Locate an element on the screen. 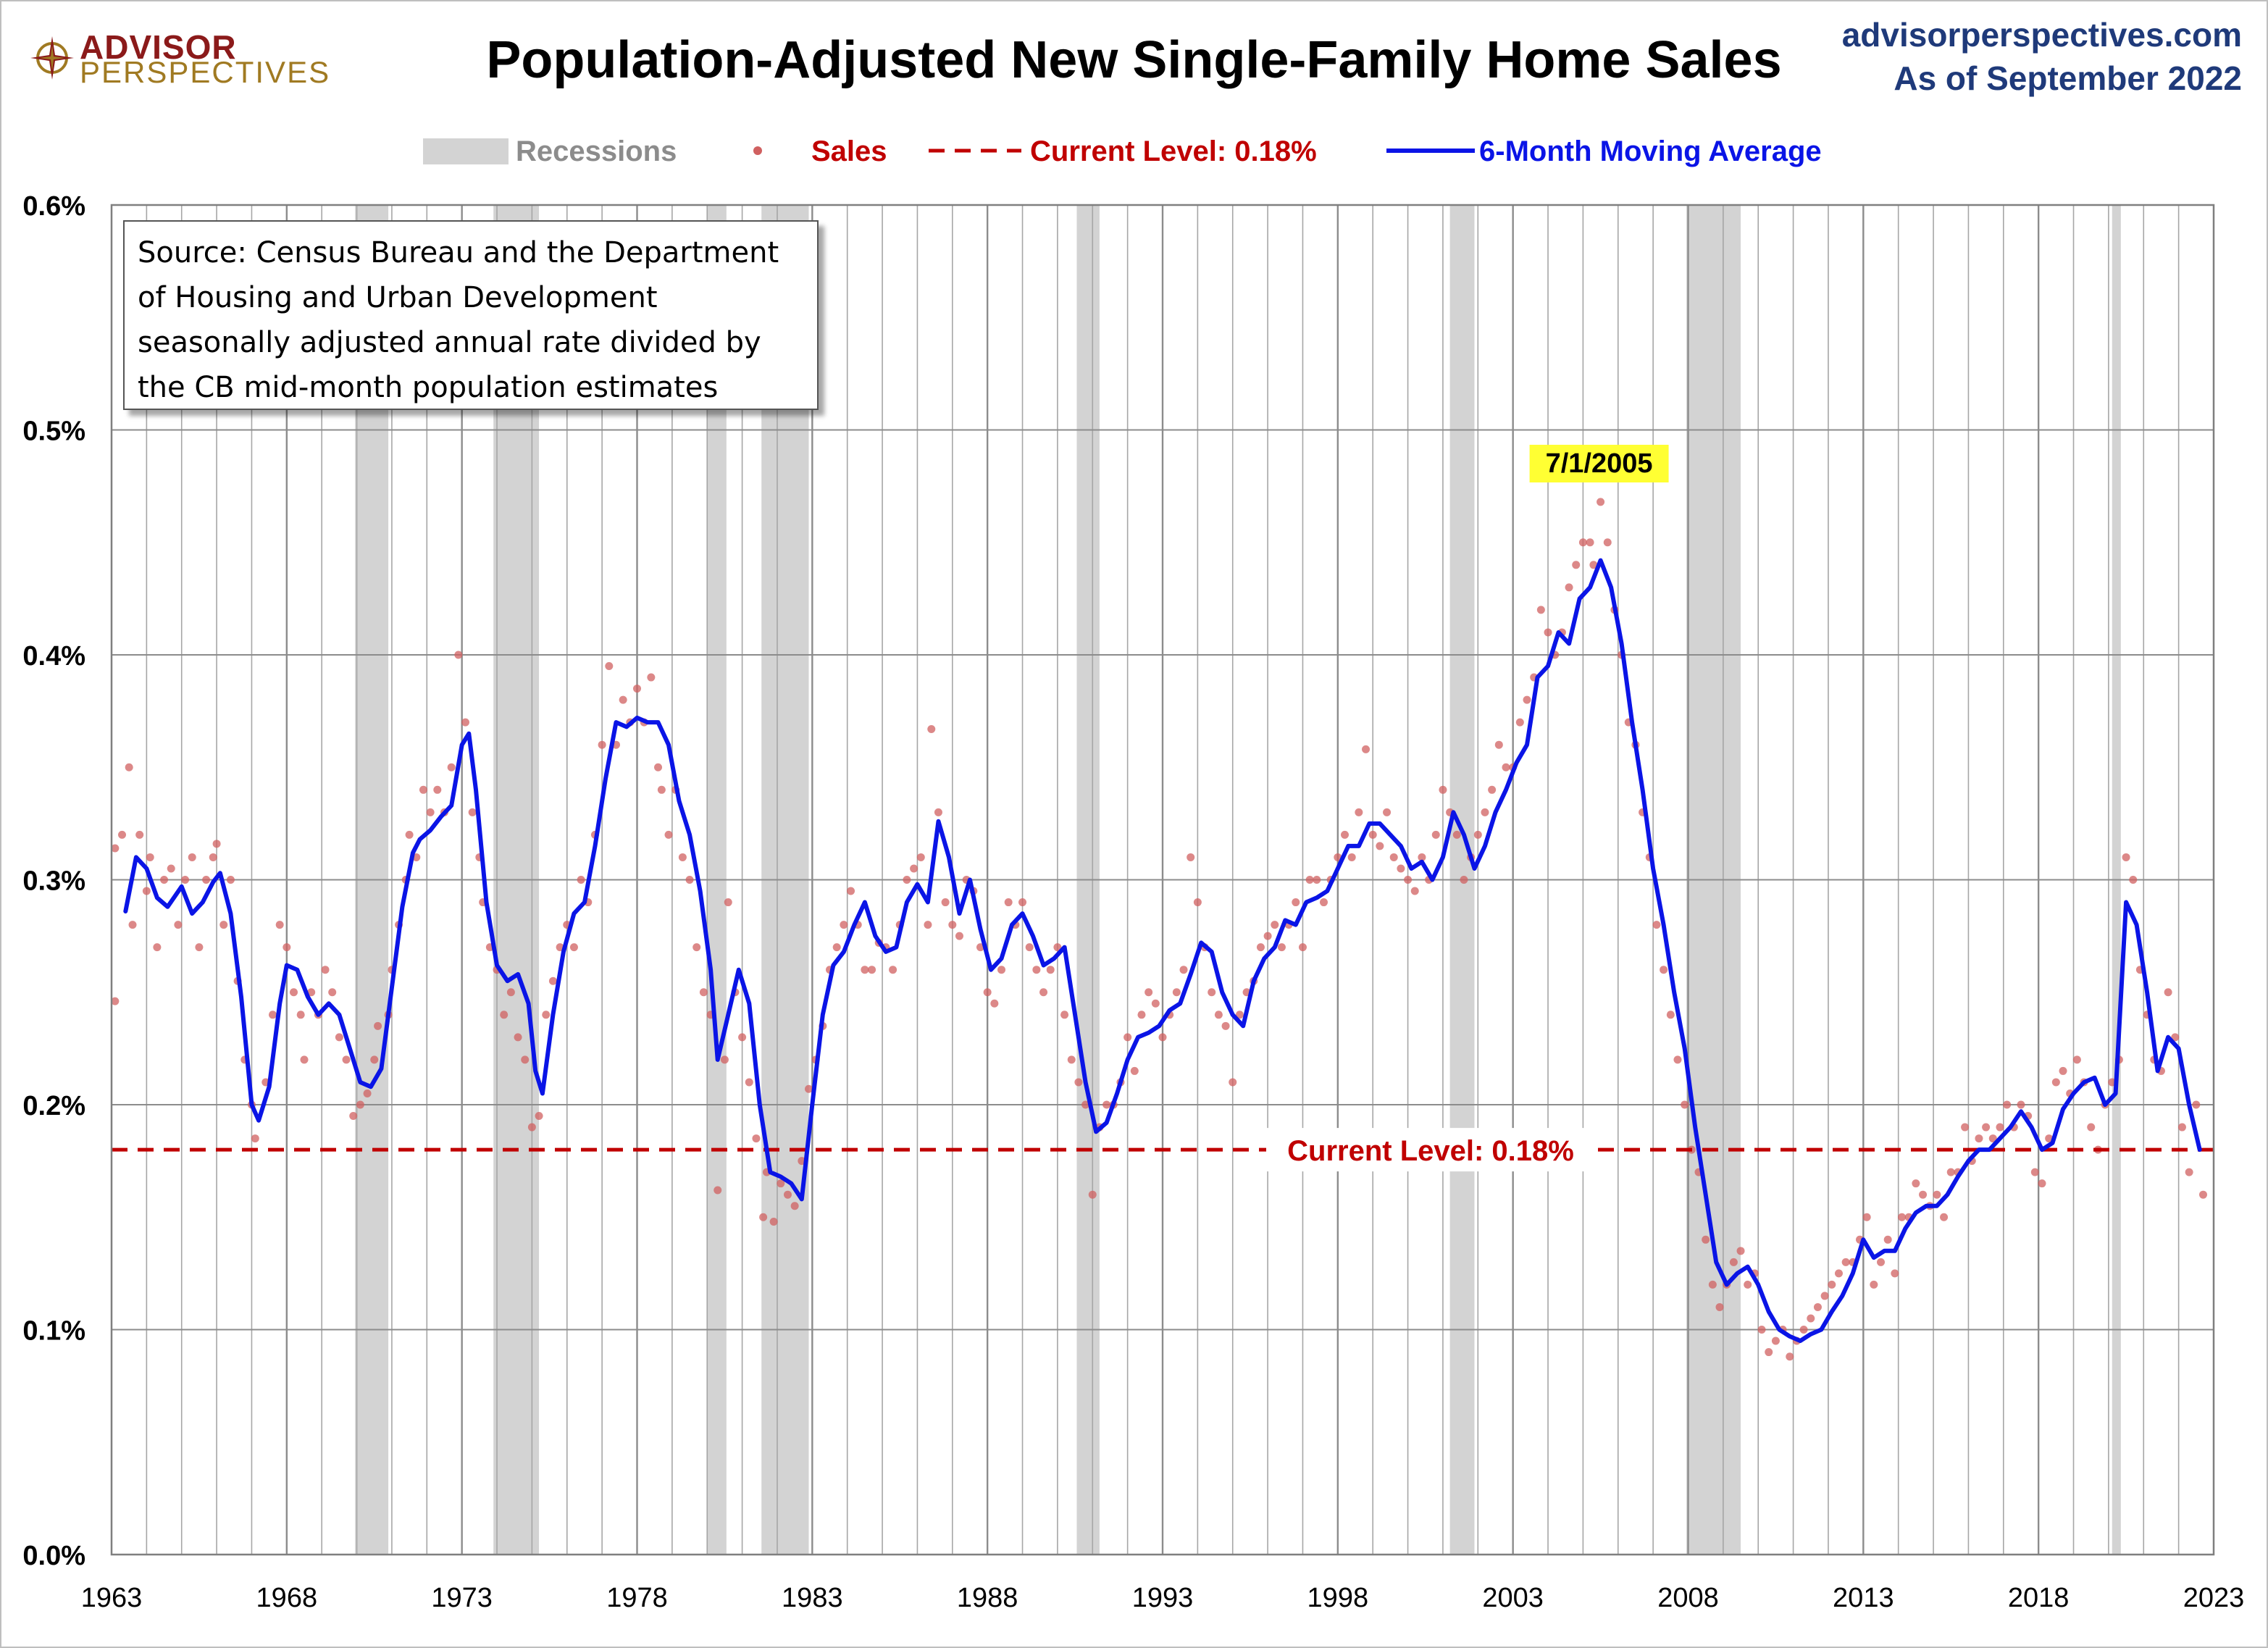 The height and width of the screenshot is (1648, 2268). peak-label-bg is located at coordinates (1599, 463).